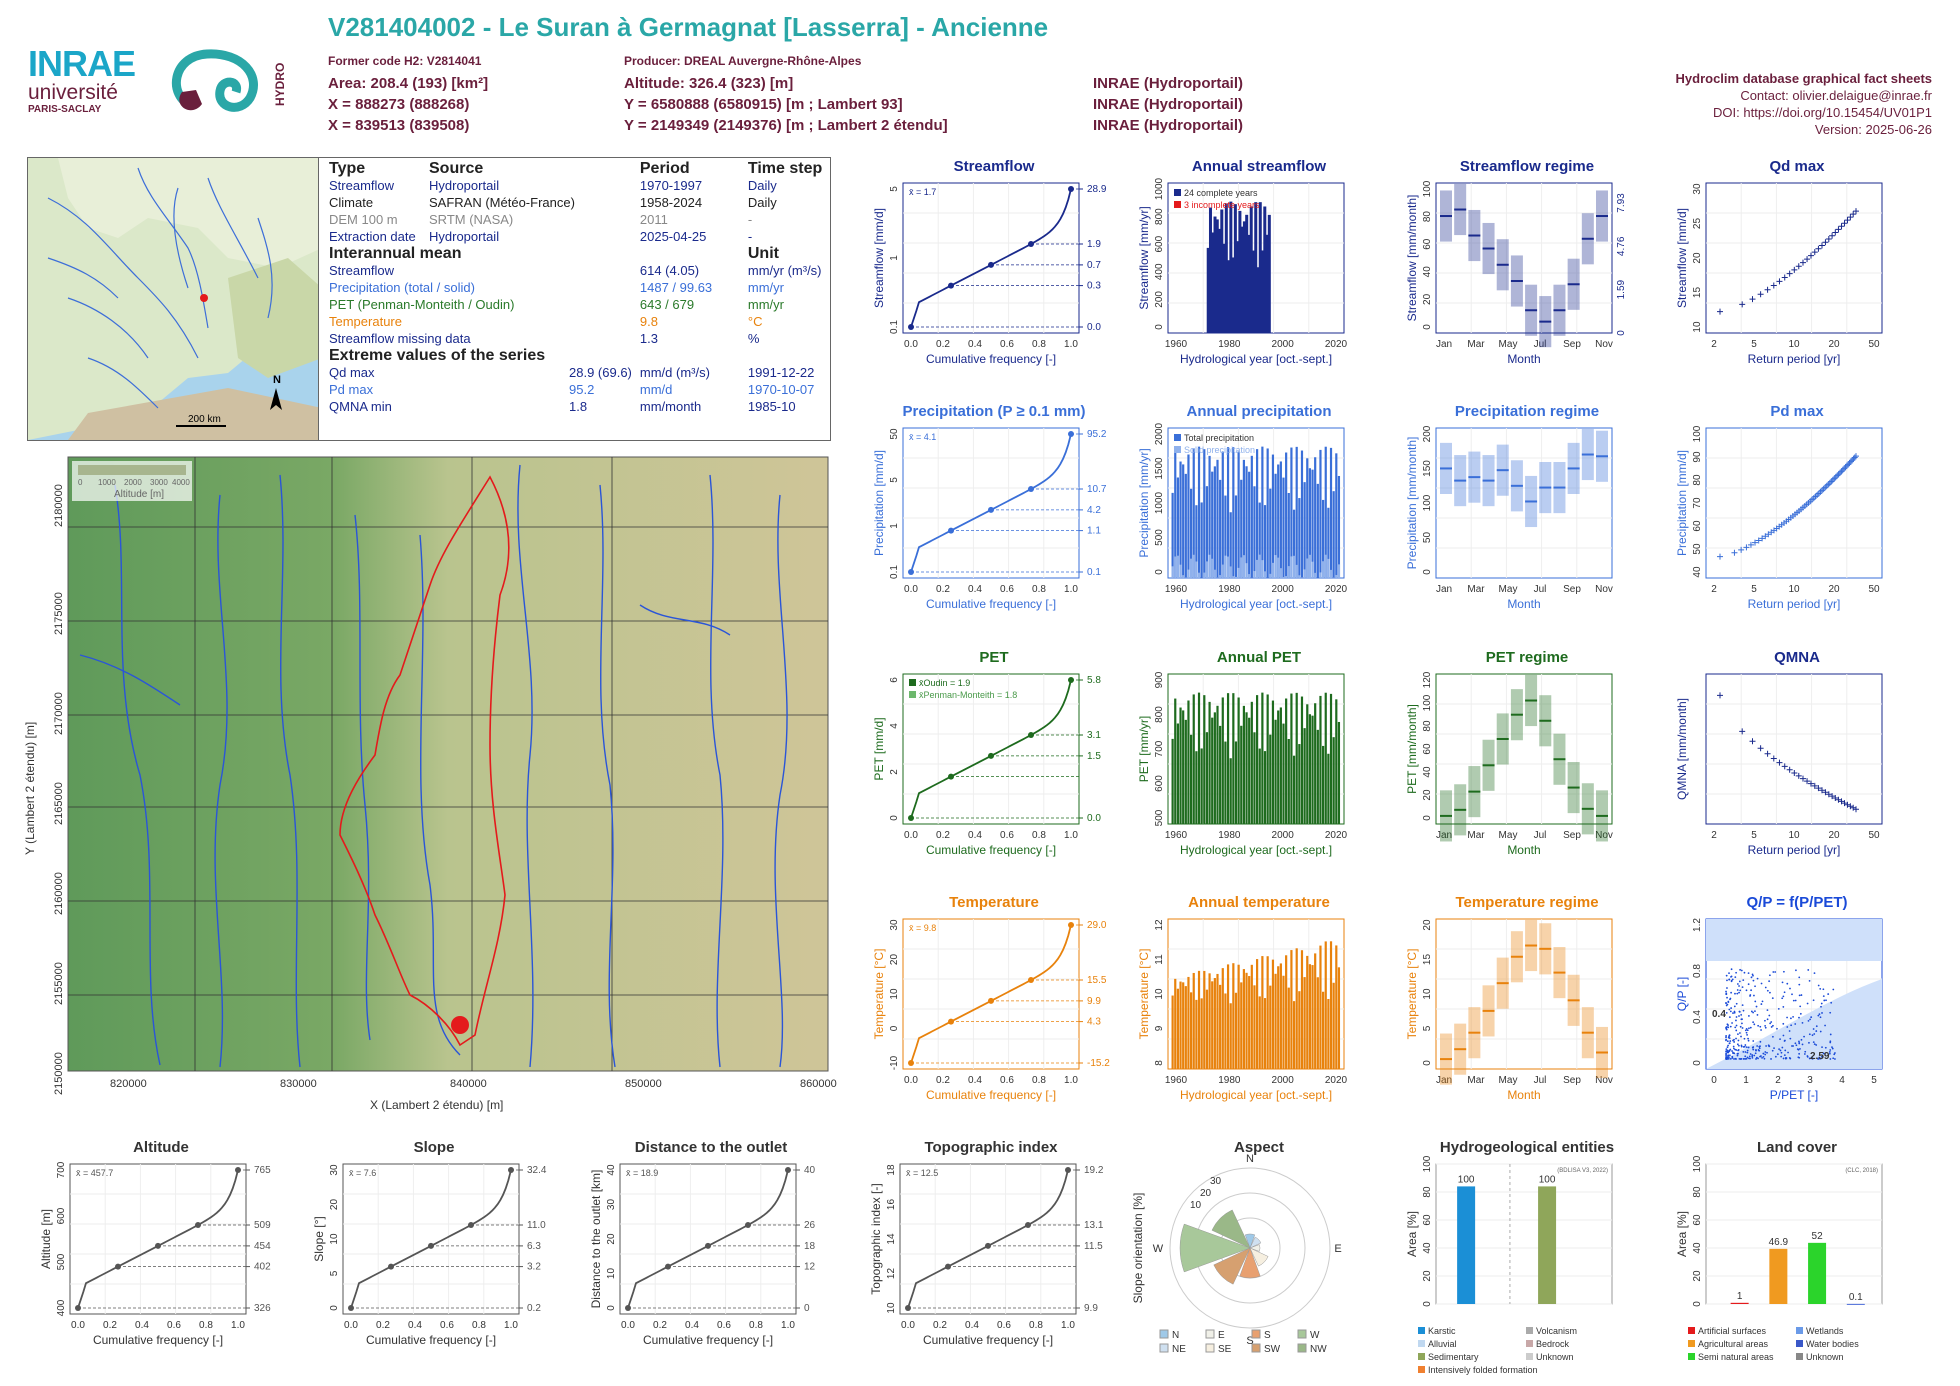 This screenshot has height=1386, width=1960. I want to click on x-axis-label: Return period [yr], so click(1794, 850).